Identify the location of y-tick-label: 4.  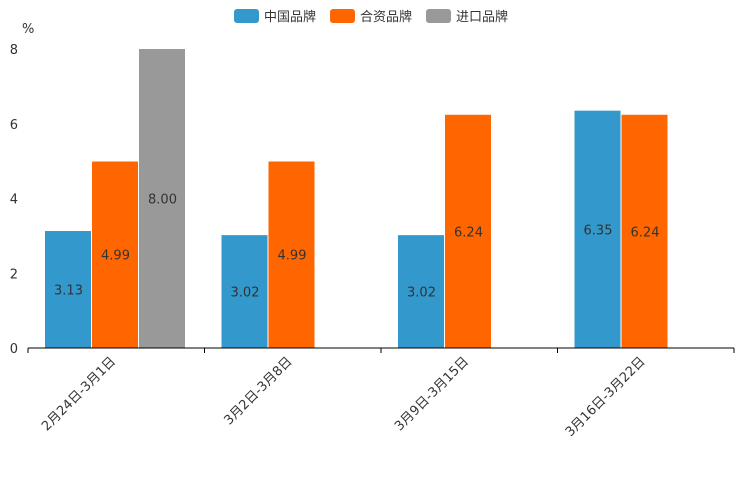
(14, 200).